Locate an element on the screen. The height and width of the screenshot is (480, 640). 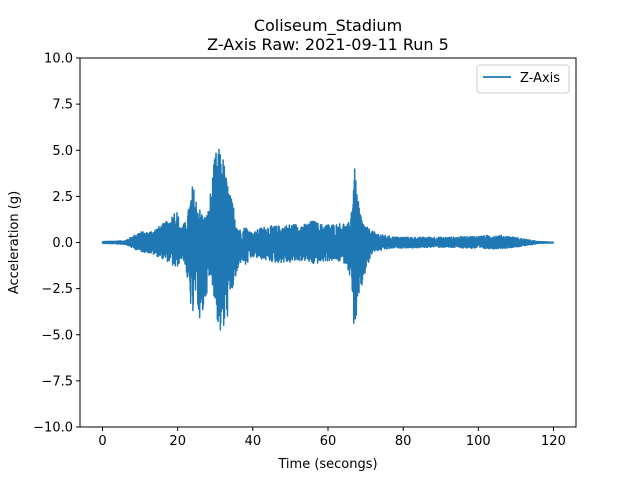
y-tick-label: 10.0 is located at coordinates (58, 59).